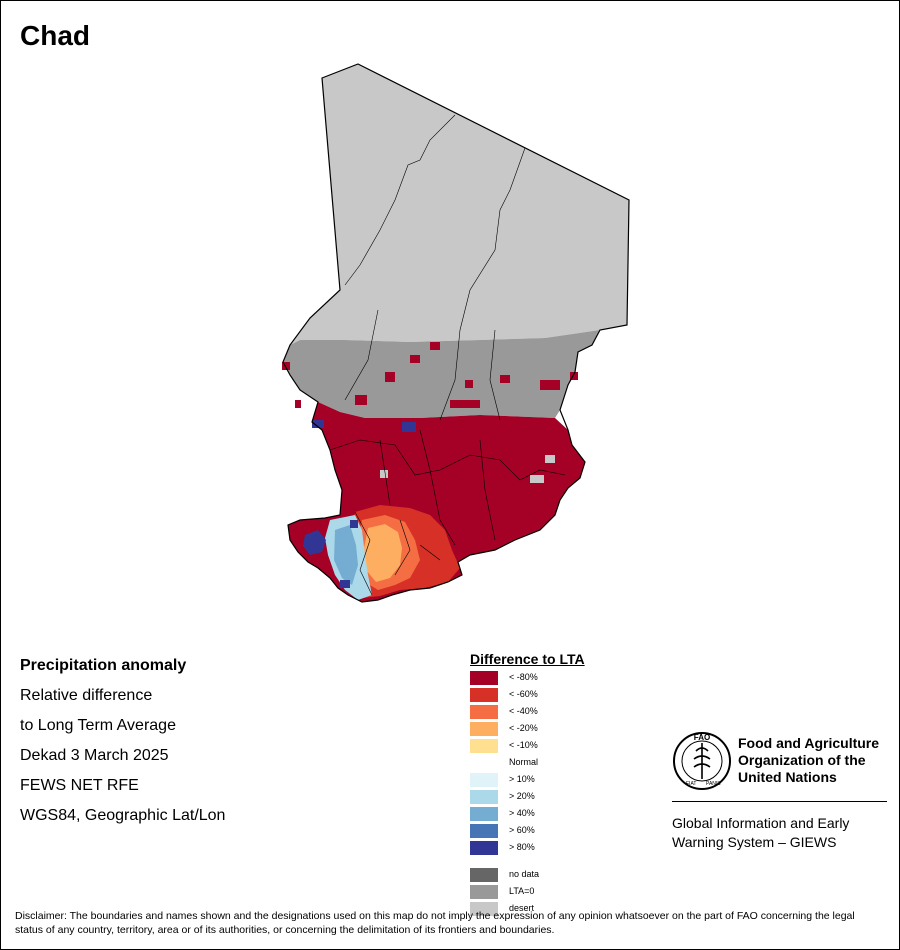  I want to click on legend-label: no data, so click(524, 874).